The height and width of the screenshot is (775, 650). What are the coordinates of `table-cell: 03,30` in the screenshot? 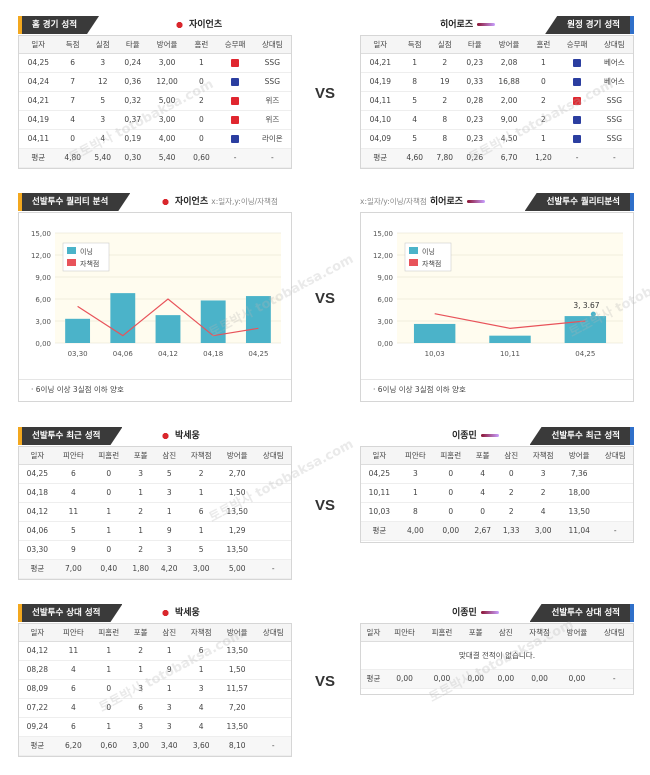 It's located at (37, 550).